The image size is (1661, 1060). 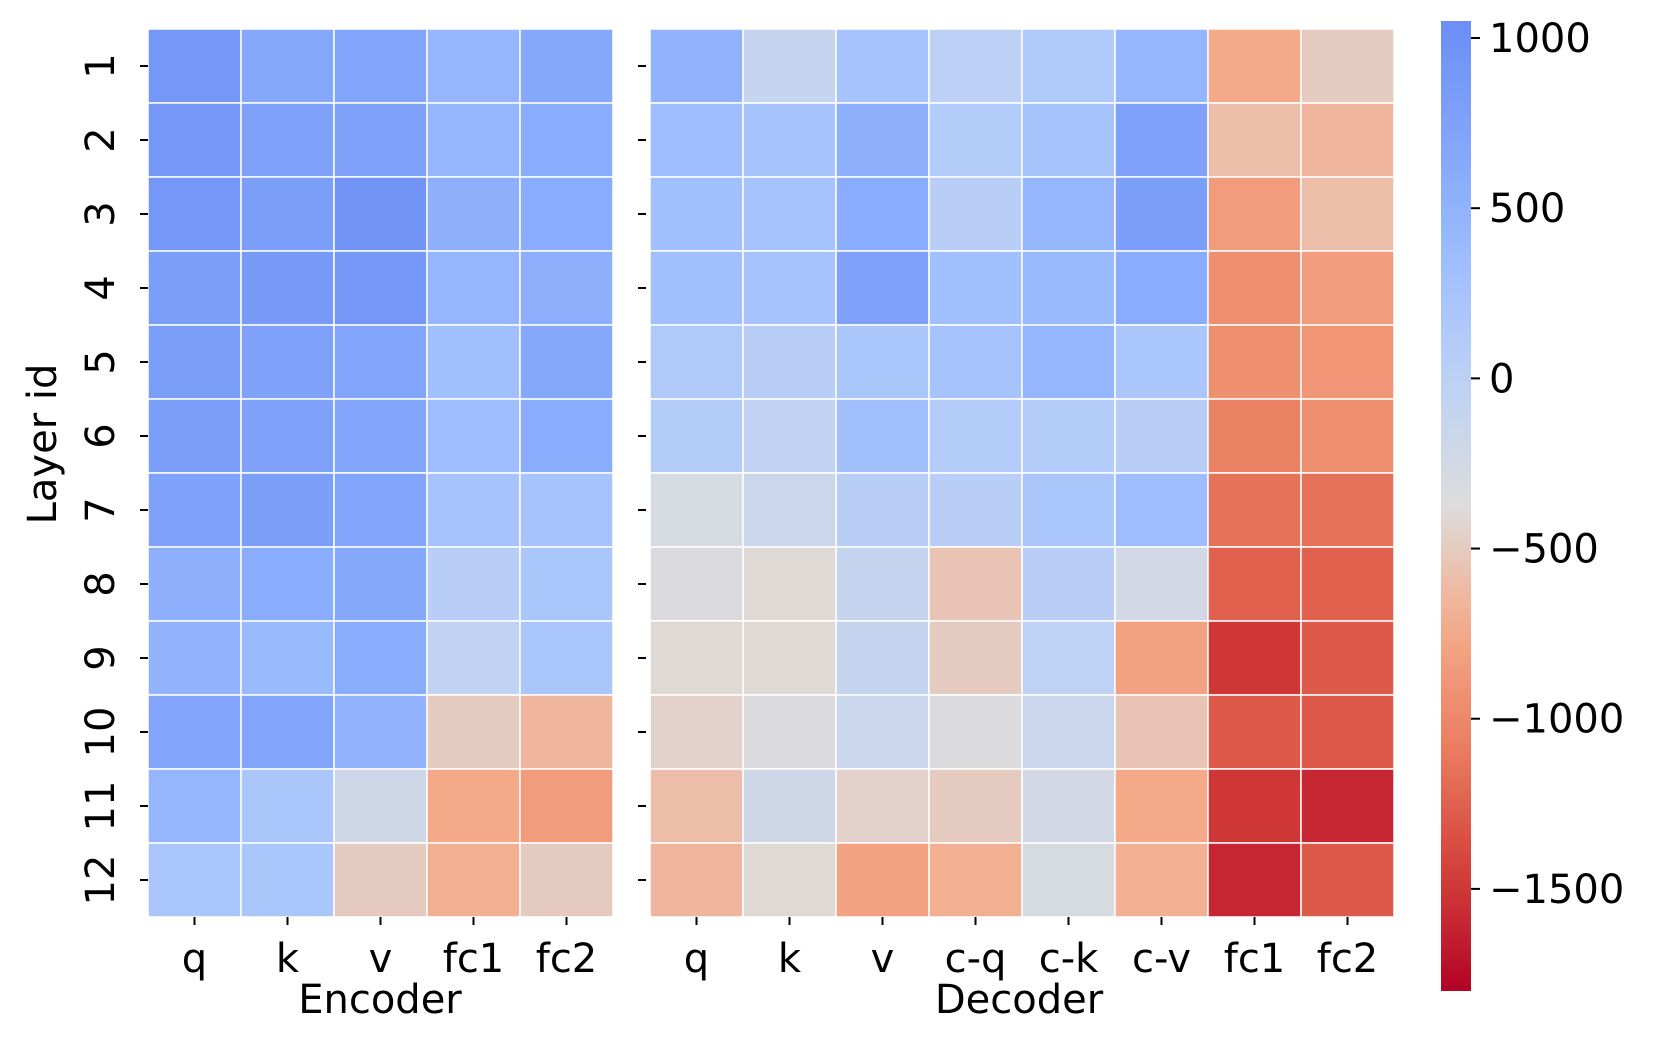 What do you see at coordinates (380, 1000) in the screenshot?
I see `encoder-x-axis-label: Encoder` at bounding box center [380, 1000].